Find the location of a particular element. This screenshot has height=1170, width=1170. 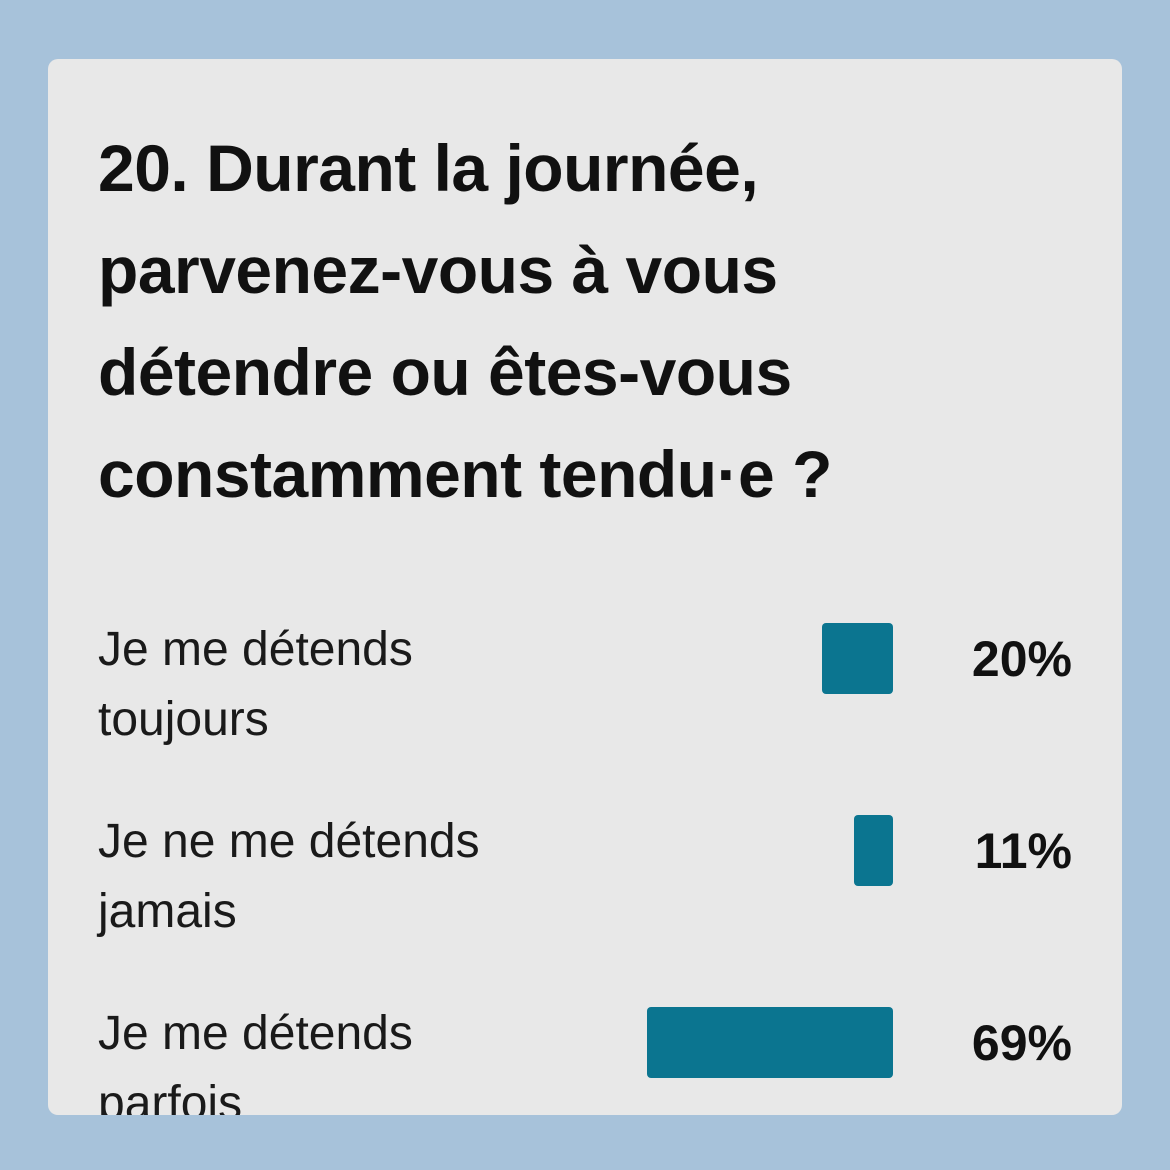

result-percentage: 11% is located at coordinates (1023, 851).